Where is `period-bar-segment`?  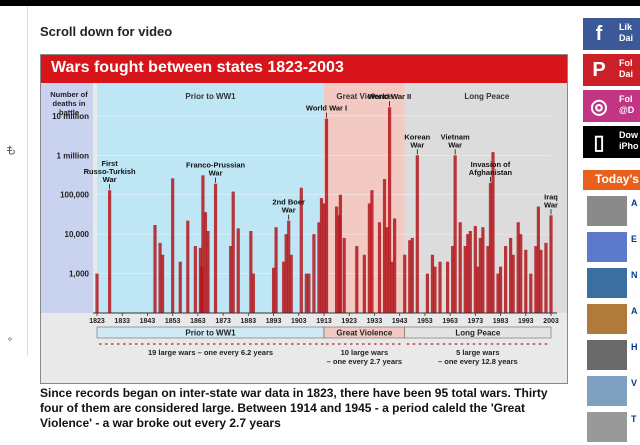
period-bar-segment is located at coordinates (478, 332).